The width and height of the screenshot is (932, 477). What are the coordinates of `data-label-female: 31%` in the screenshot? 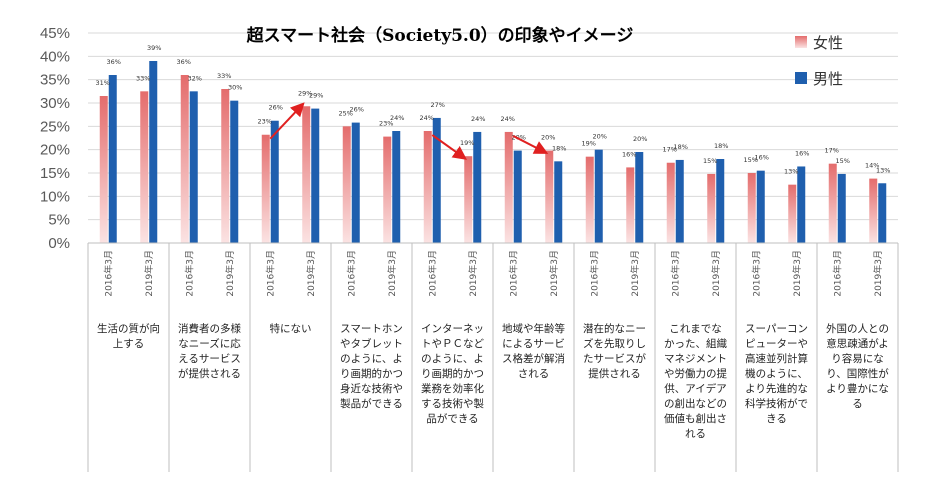 It's located at (103, 83).